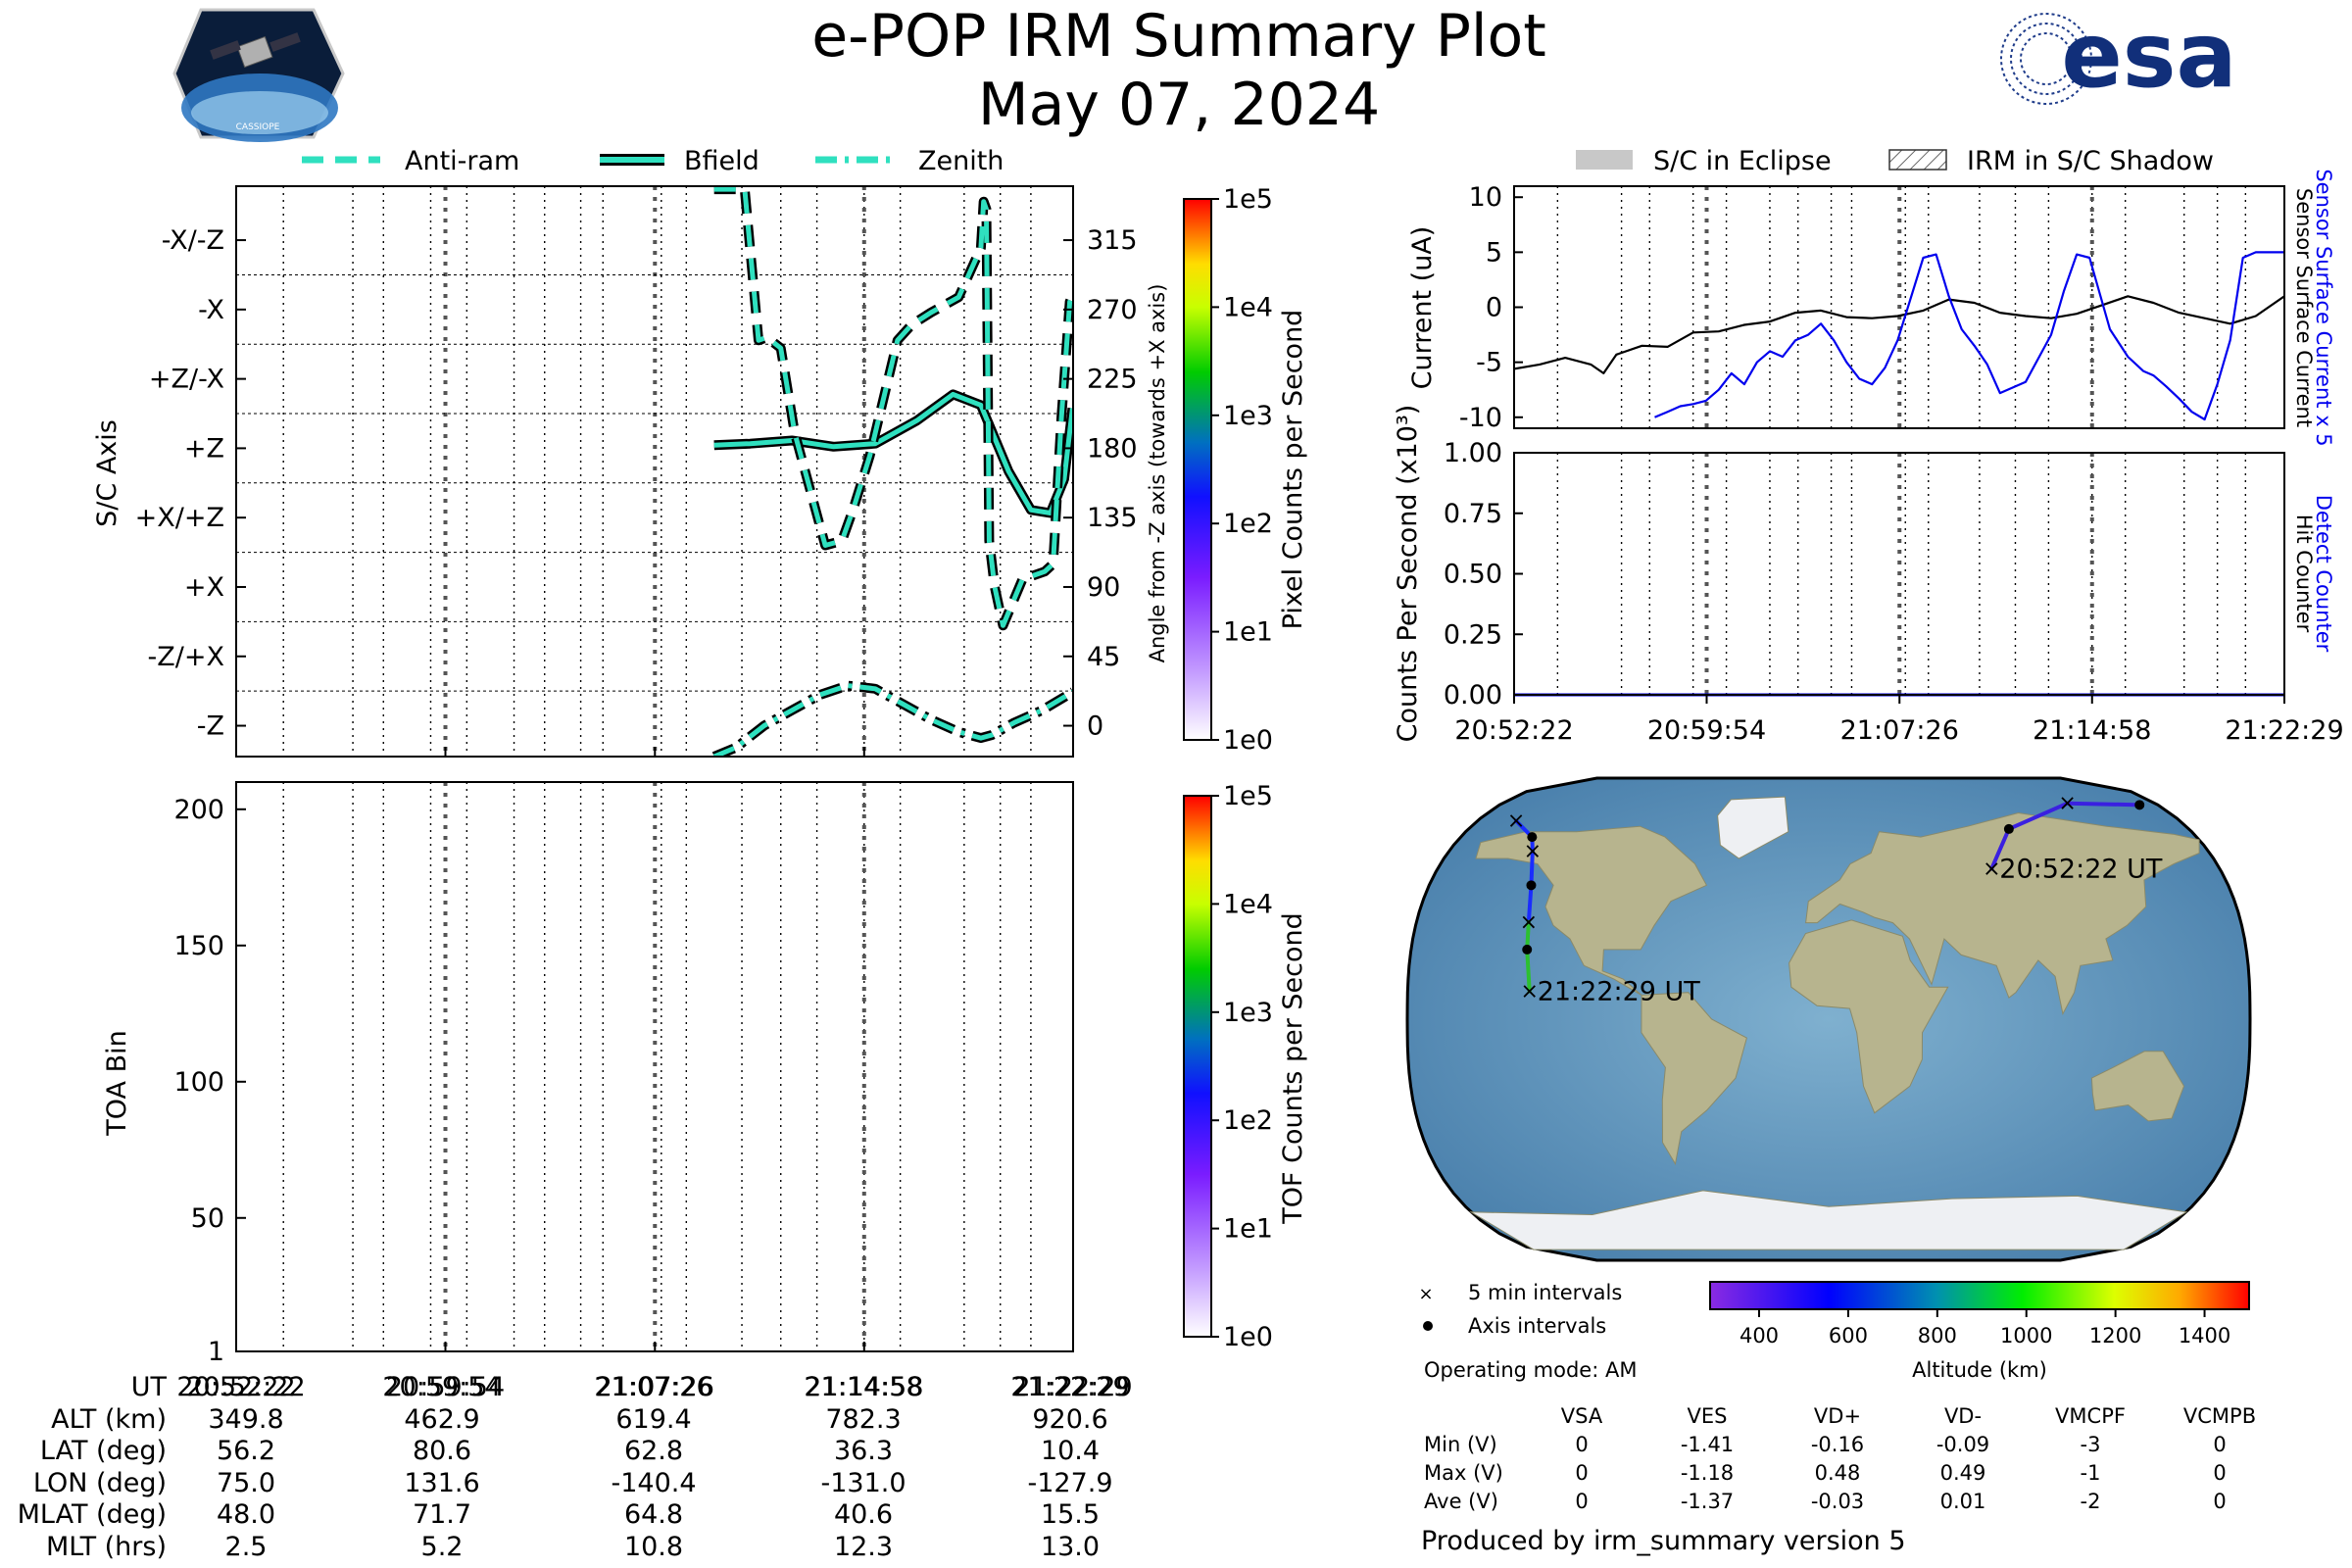 The image size is (2352, 1568). I want to click on counts-tick-label: 0.00, so click(1473, 695).